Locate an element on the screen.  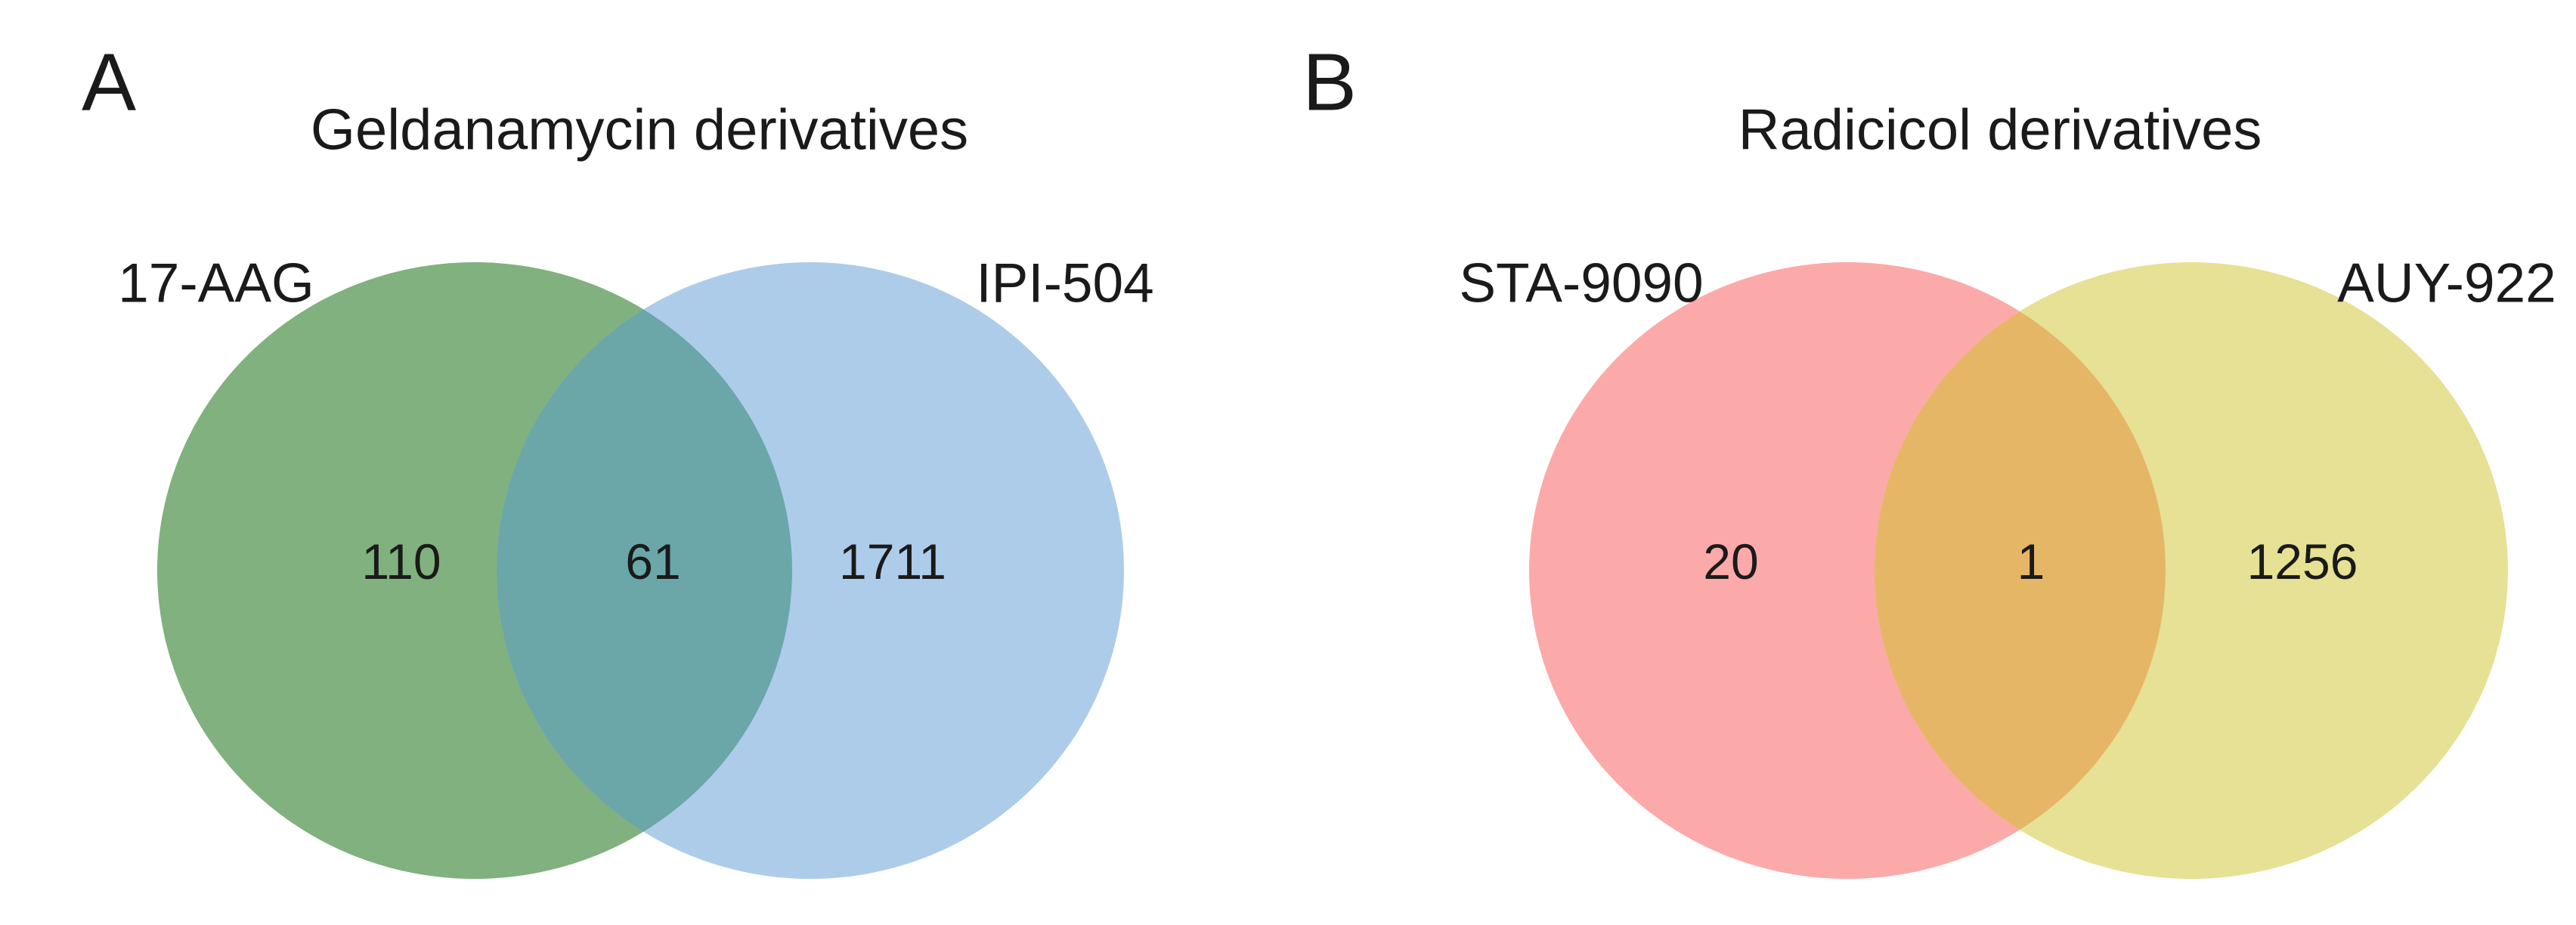
venn-overlap-a is located at coordinates (644, 570).